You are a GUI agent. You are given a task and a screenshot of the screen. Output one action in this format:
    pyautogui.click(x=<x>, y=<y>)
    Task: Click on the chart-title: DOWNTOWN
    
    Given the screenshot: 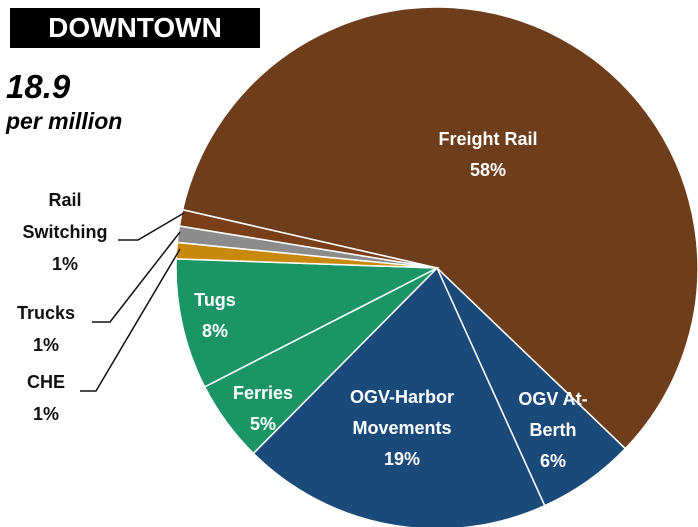 What is the action you would take?
    pyautogui.click(x=135, y=28)
    